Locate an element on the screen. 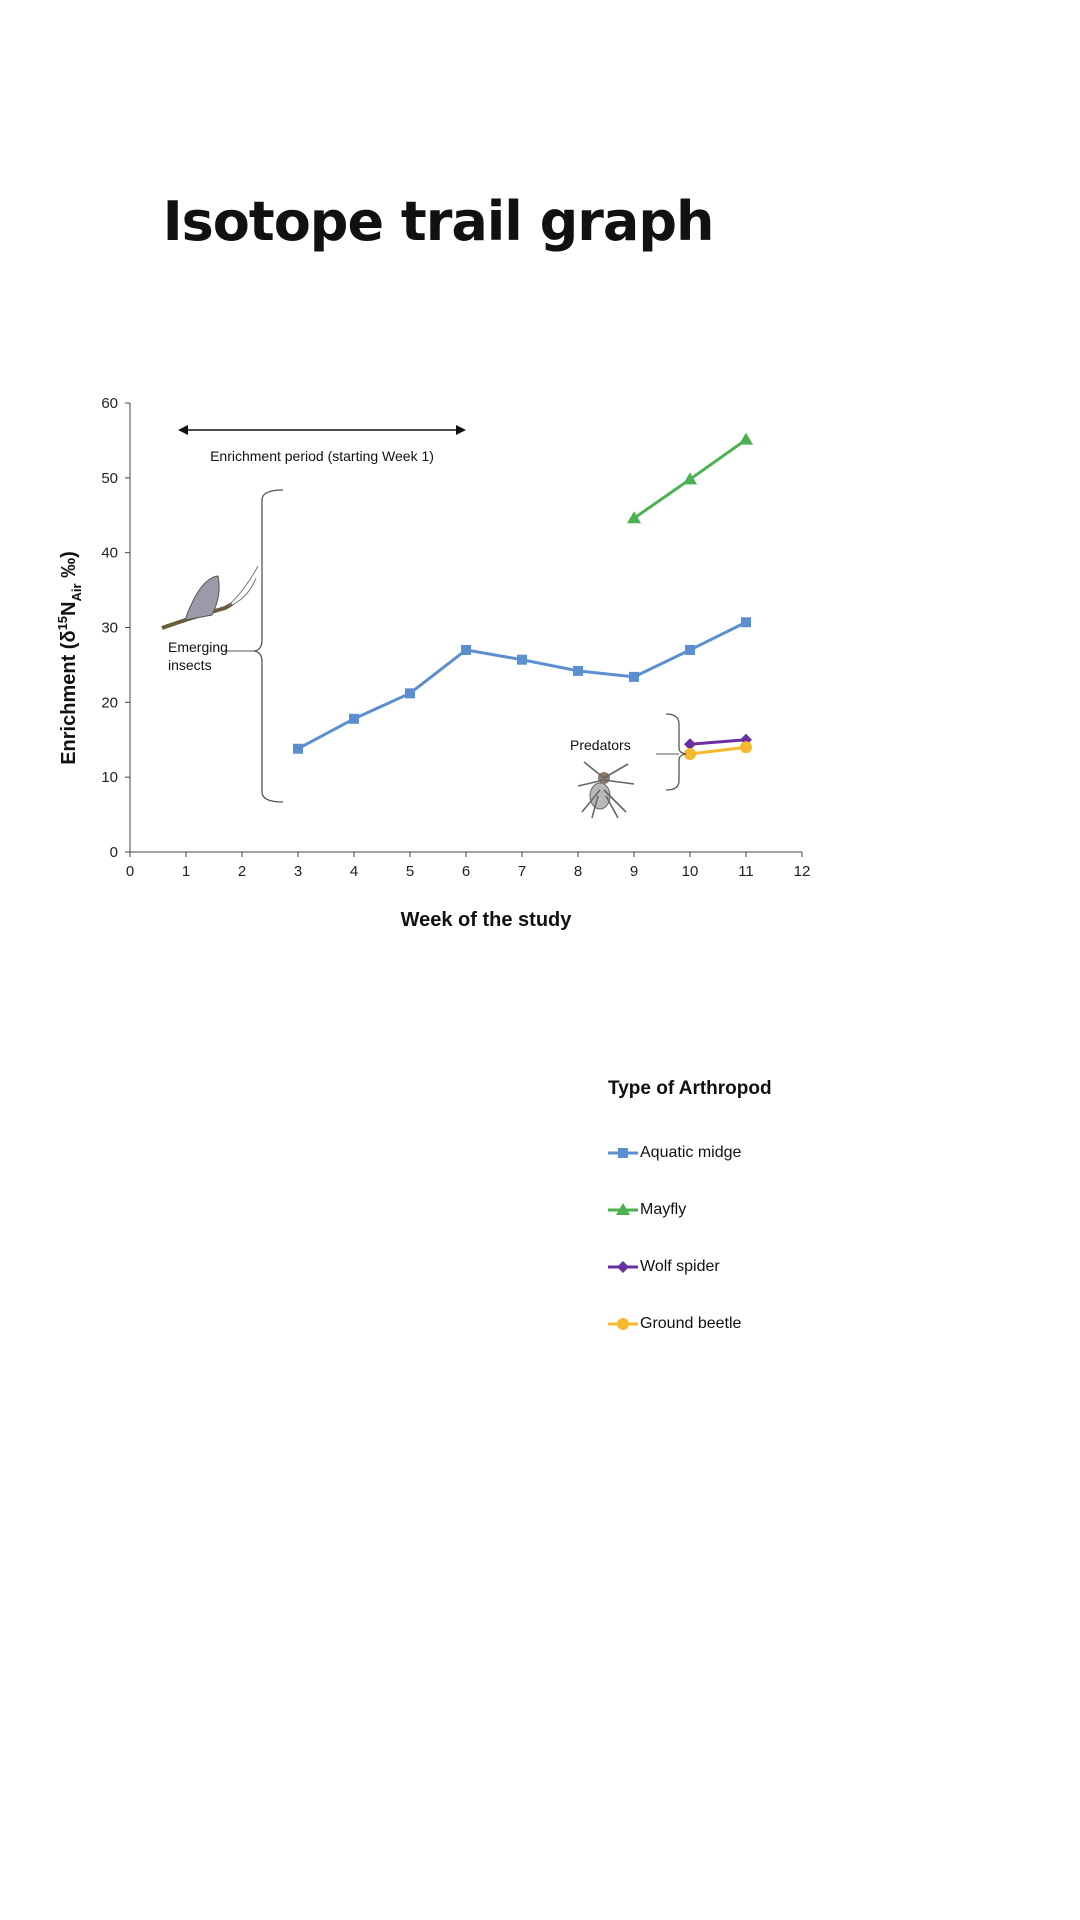  legend-label: Aquatic midge is located at coordinates (691, 1152).